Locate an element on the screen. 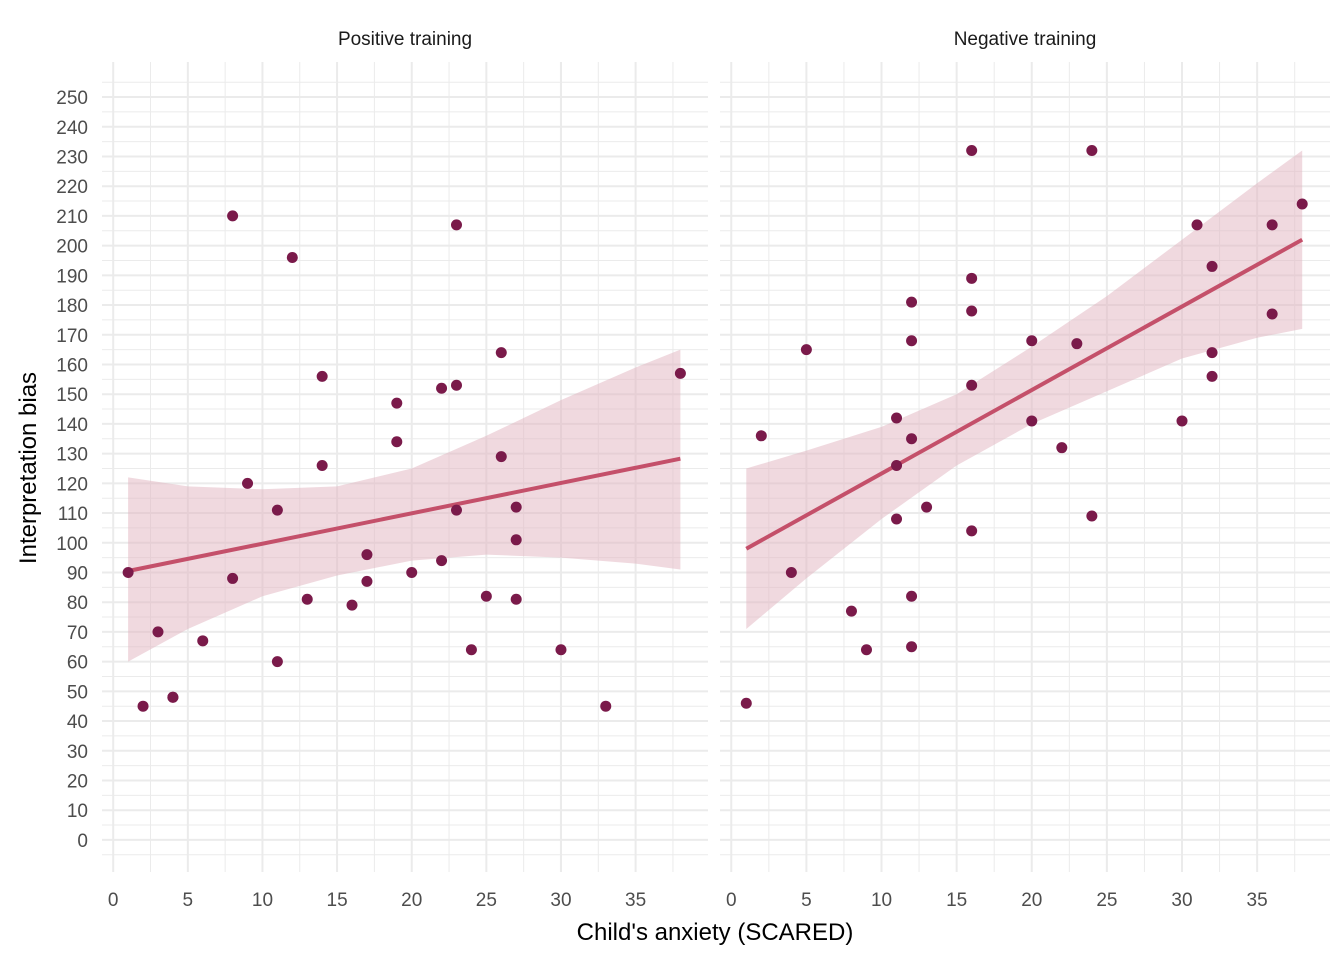  panel-title: Negative training is located at coordinates (1025, 39).